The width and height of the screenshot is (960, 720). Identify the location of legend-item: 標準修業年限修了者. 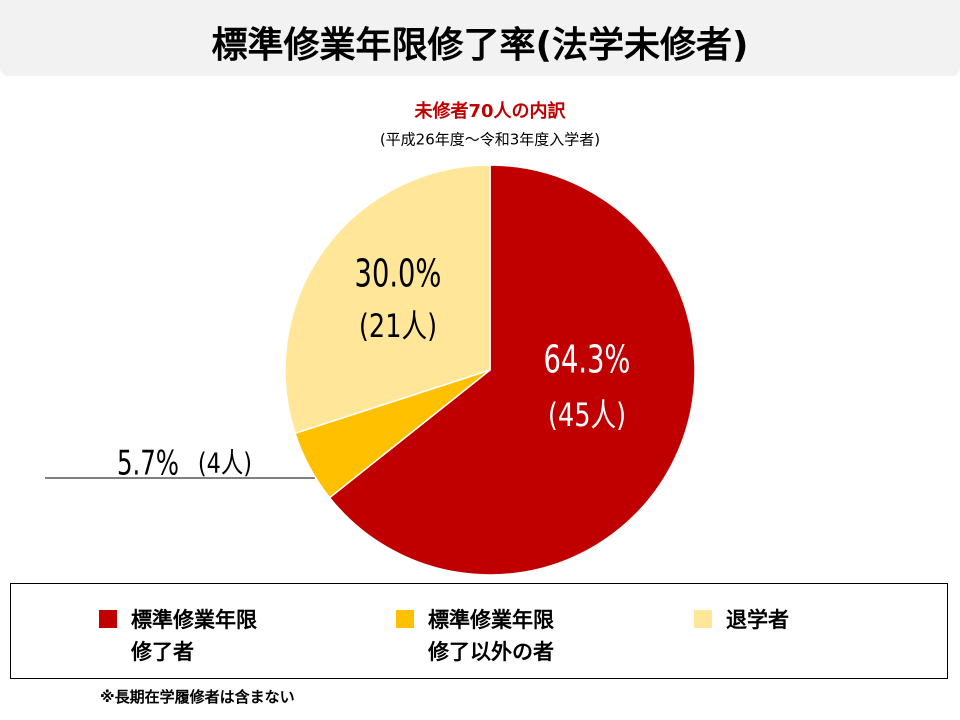
(181, 636).